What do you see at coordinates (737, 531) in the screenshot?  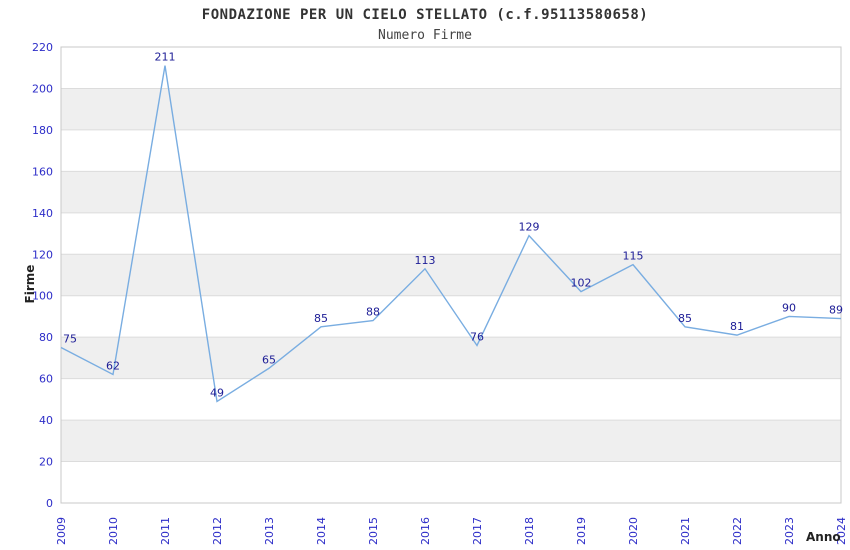 I see `x-tick-label: 2022` at bounding box center [737, 531].